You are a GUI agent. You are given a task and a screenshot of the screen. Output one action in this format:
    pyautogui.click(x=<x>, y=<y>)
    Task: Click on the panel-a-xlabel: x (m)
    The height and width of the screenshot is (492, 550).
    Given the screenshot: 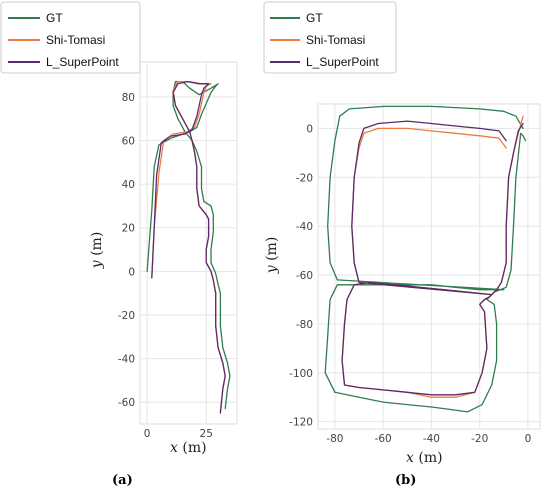 What is the action you would take?
    pyautogui.click(x=188, y=448)
    